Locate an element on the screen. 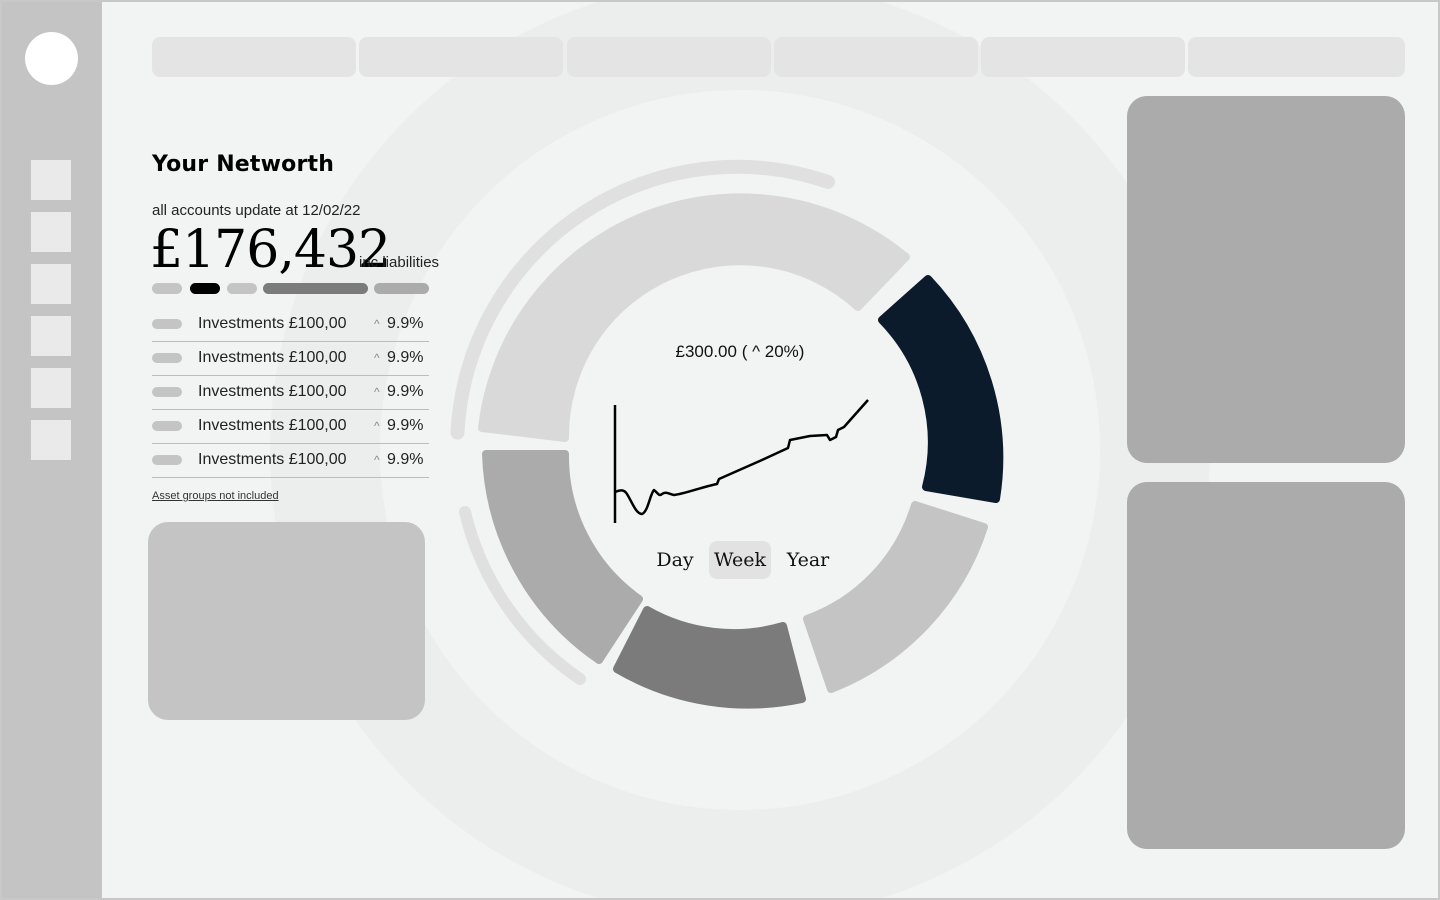  networth-title: Your Networth is located at coordinates (243, 164).